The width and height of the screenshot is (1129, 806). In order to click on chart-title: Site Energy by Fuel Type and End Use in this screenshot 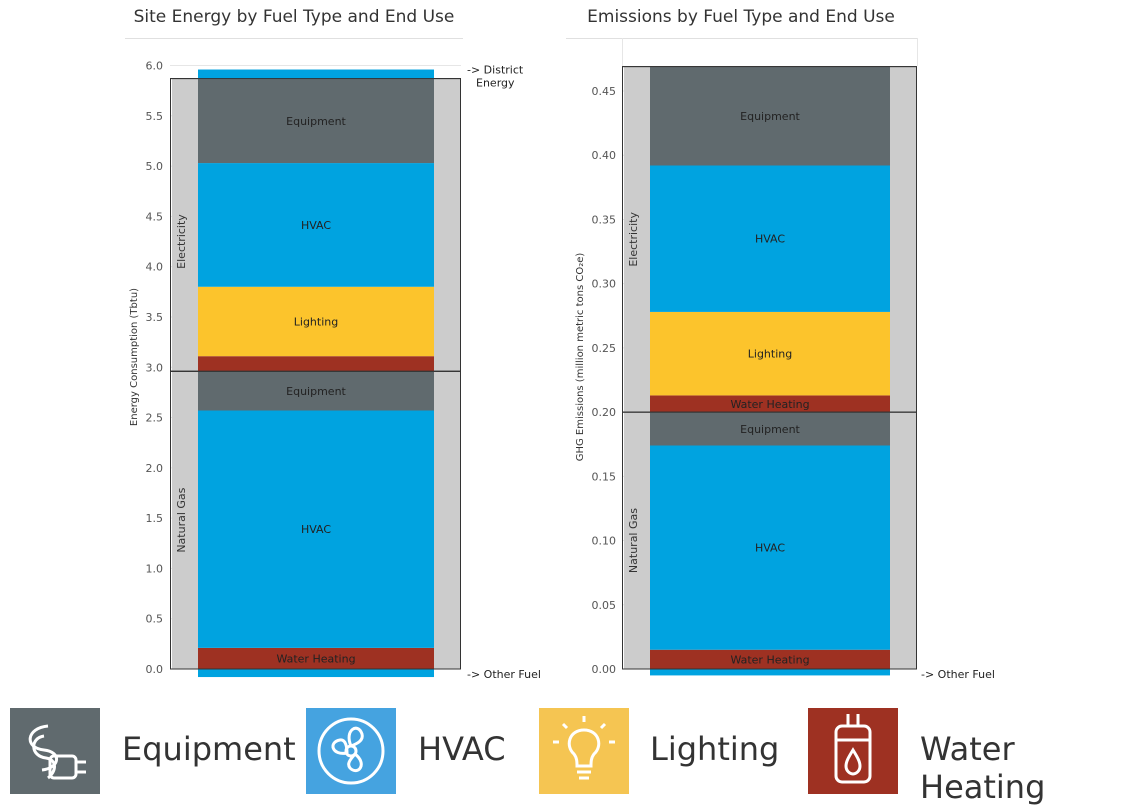, I will do `click(294, 17)`.